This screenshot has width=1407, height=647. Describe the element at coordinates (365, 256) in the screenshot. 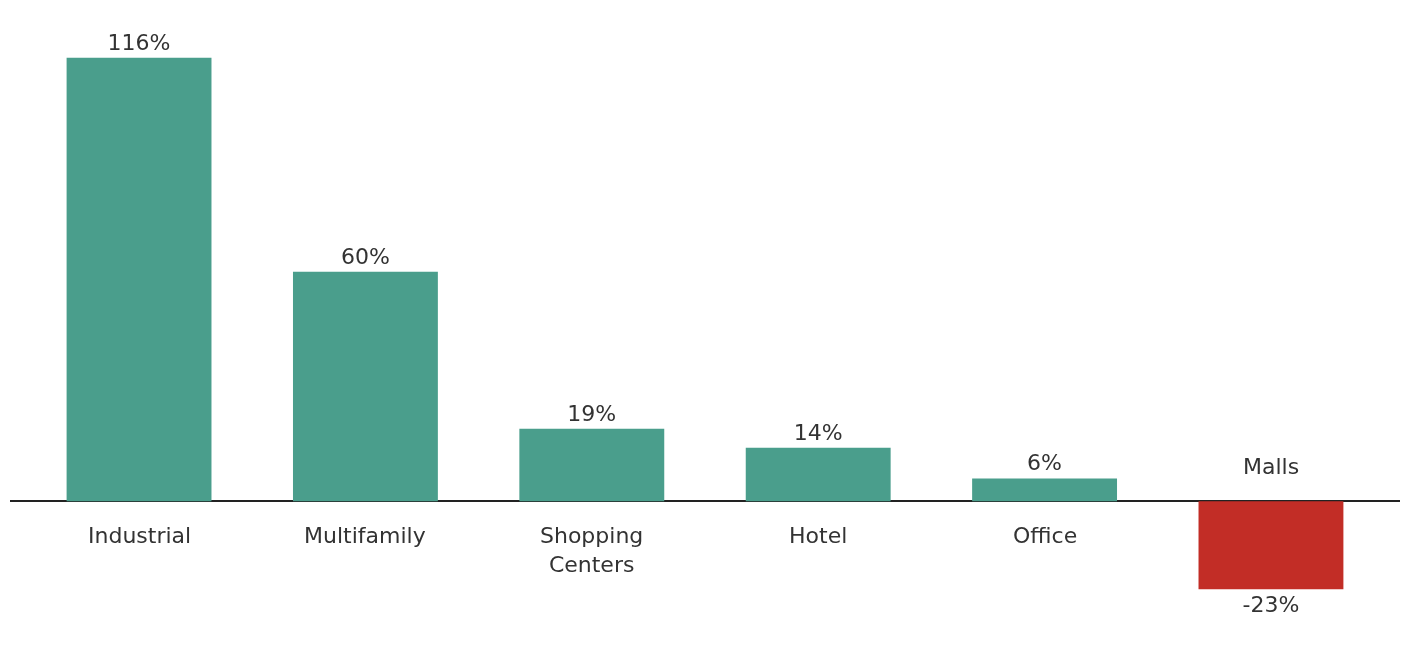

I see `data-label: 60%` at that location.